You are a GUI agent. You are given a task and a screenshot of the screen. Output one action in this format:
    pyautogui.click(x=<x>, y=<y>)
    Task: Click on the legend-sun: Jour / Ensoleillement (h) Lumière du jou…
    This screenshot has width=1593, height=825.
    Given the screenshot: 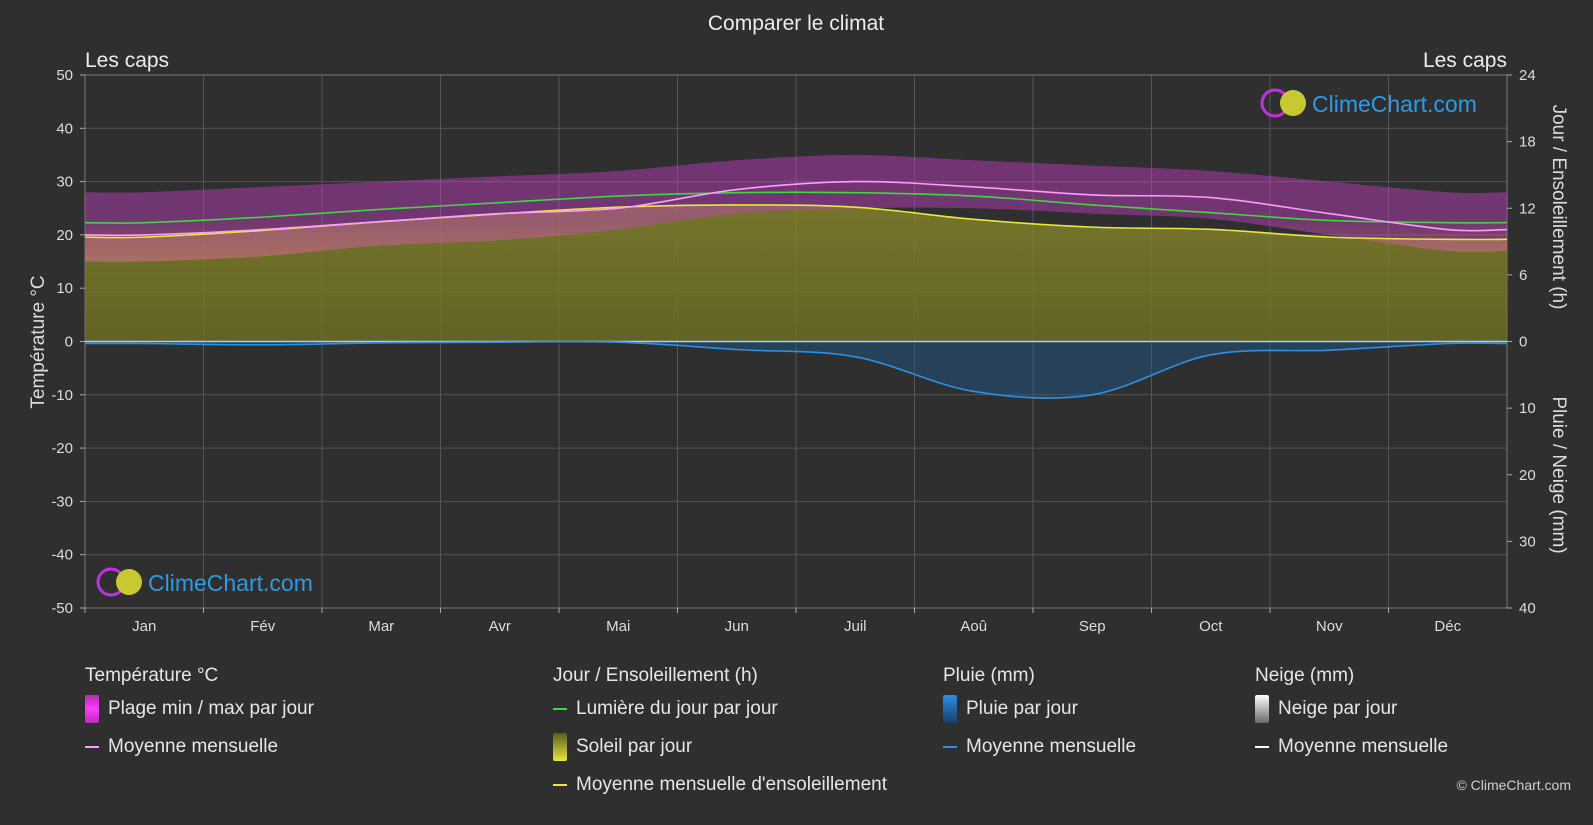 What is the action you would take?
    pyautogui.click(x=720, y=733)
    